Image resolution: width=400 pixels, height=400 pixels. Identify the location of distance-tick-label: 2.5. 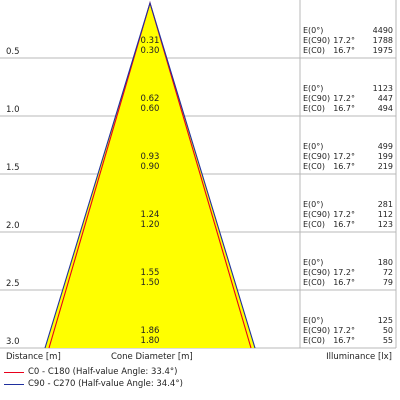
(13, 284).